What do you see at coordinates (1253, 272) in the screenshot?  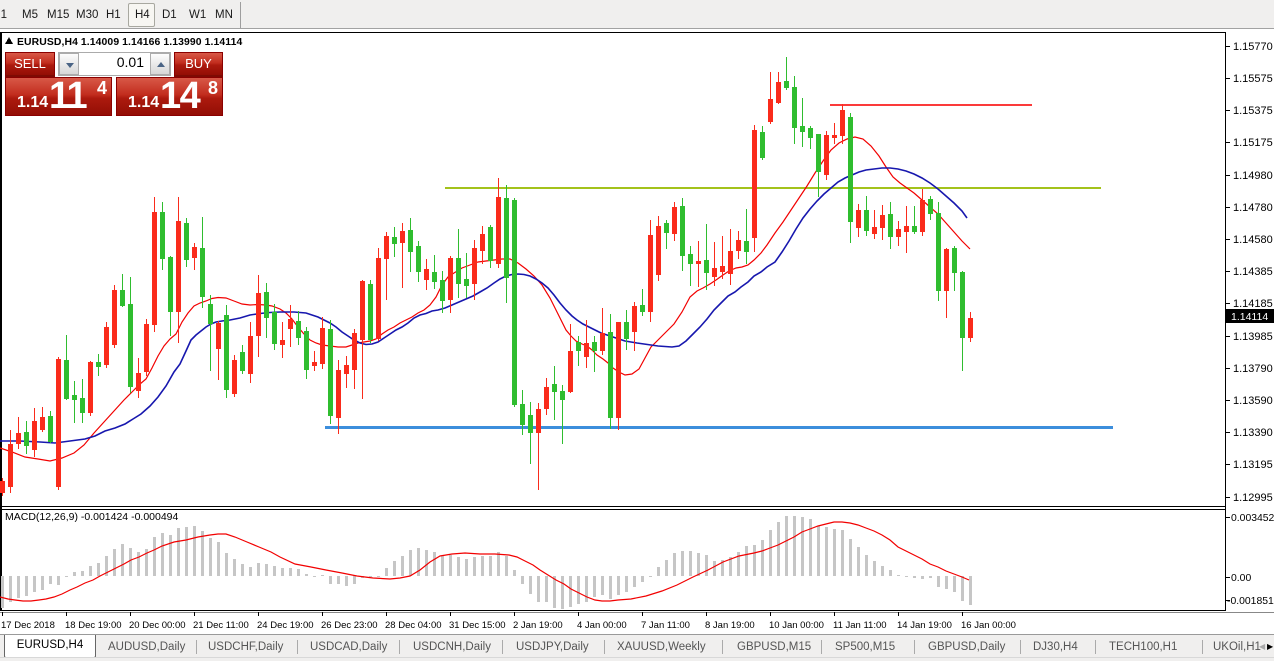 I see `svg-text: 1.14385` at bounding box center [1253, 272].